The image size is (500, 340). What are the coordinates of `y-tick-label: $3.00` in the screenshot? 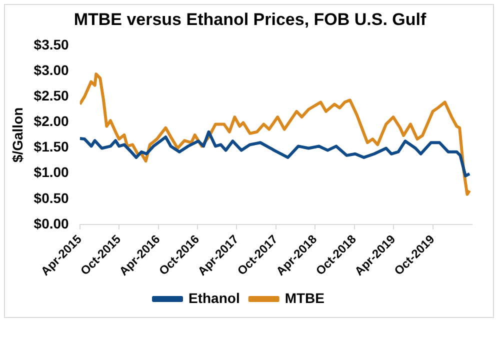 It's located at (52, 70).